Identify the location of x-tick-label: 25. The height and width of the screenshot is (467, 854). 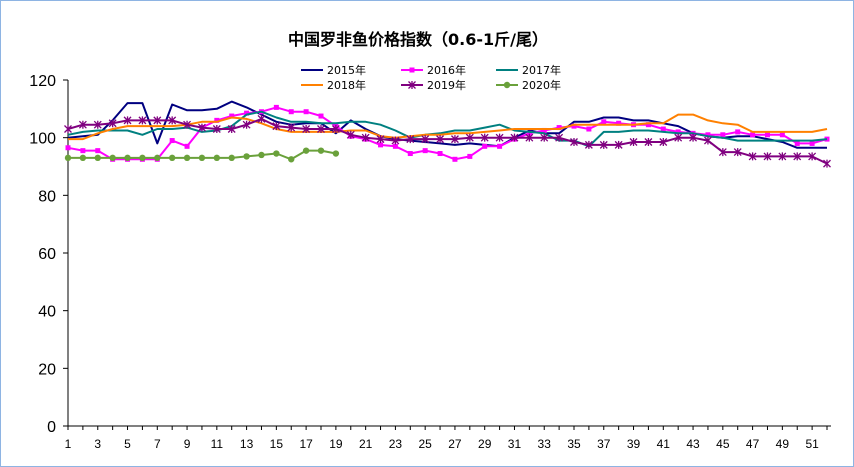
(425, 444).